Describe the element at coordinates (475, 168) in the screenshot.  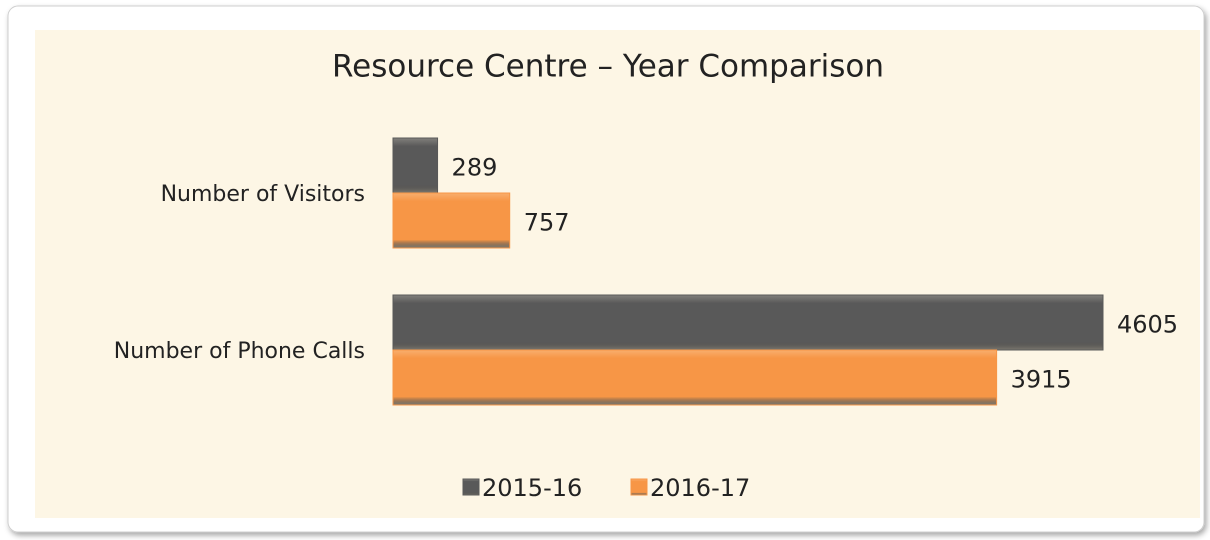
I see `data-label: 289` at that location.